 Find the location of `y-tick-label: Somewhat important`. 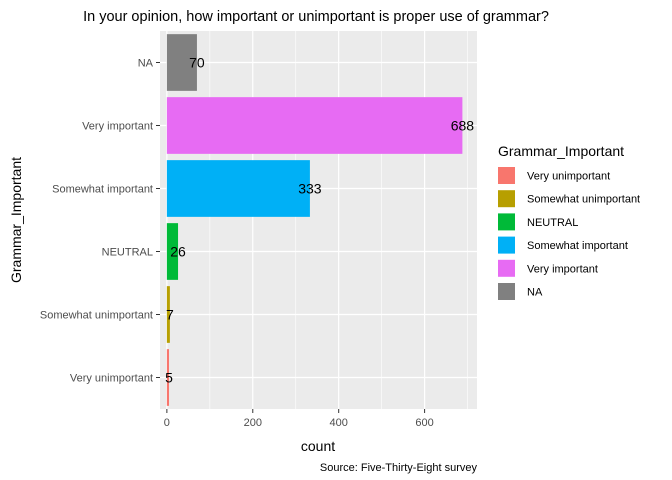

y-tick-label: Somewhat important is located at coordinates (102, 190).